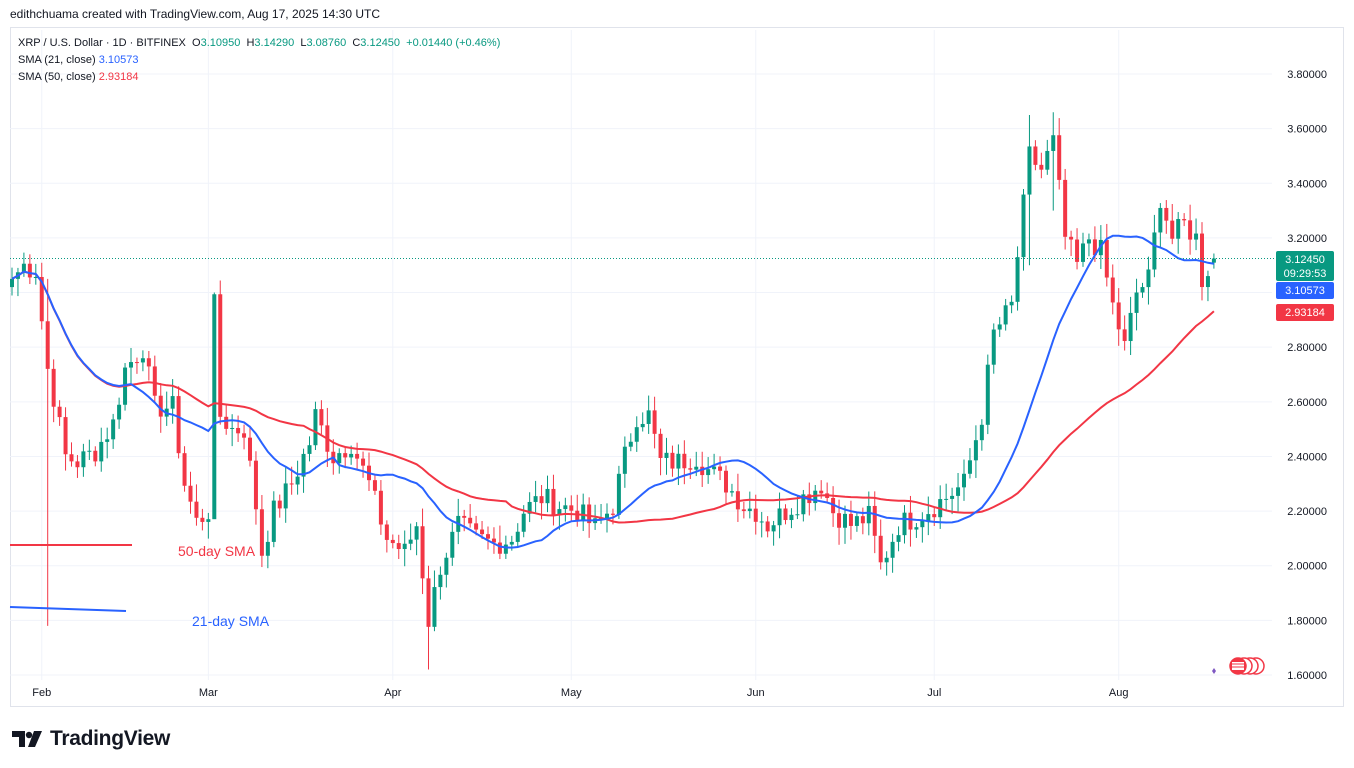  I want to click on symbol-name: XRP / U.S. Dollar · 1D · BITFINEX, so click(102, 43).